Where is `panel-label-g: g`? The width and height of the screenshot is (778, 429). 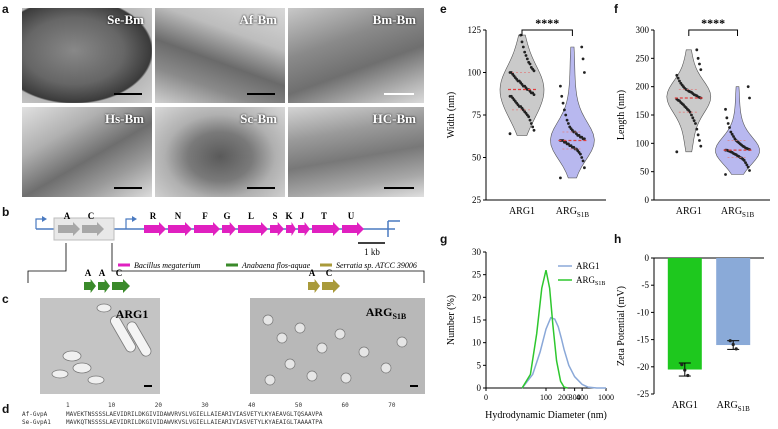 panel-label-g: g is located at coordinates (444, 239).